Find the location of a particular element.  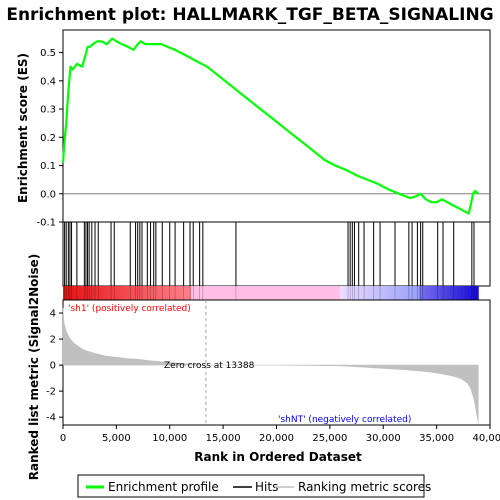

hits-frame is located at coordinates (276, 254).